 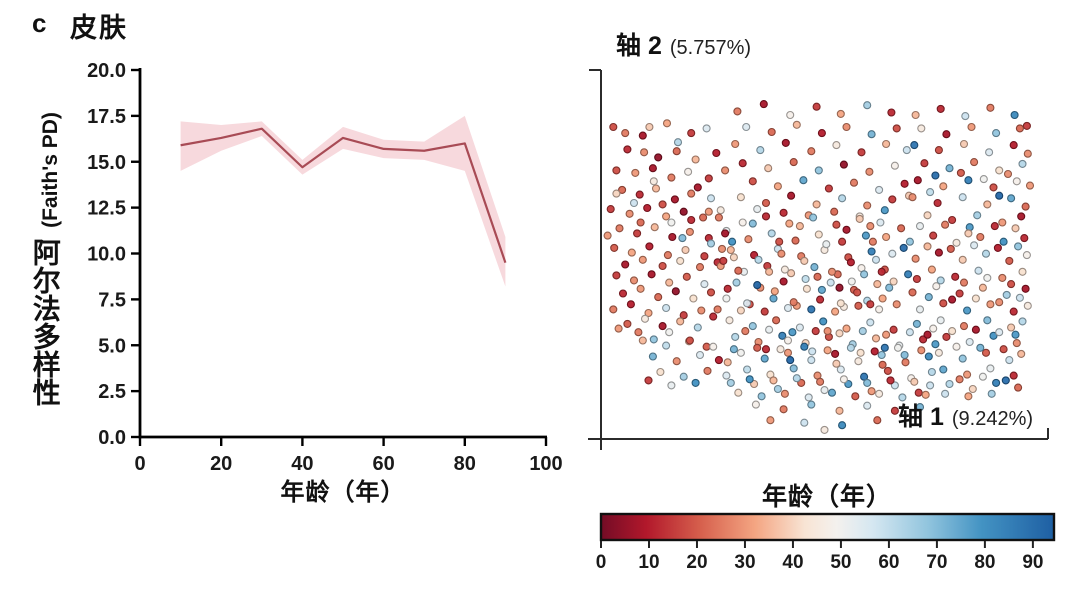 What do you see at coordinates (744, 562) in the screenshot?
I see `colorbar-tick-label: 30` at bounding box center [744, 562].